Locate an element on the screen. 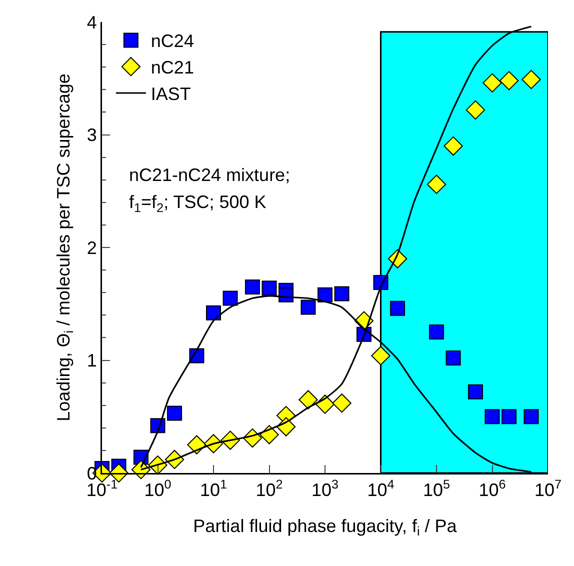 The width and height of the screenshot is (574, 566). x-tick-label: 10$^{3}$ is located at coordinates (325, 489).